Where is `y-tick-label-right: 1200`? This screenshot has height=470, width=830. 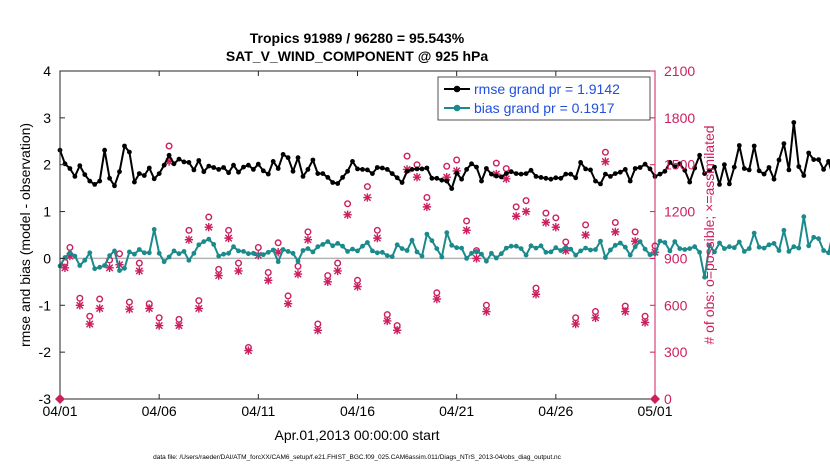 y-tick-label-right: 1200 is located at coordinates (679, 212).